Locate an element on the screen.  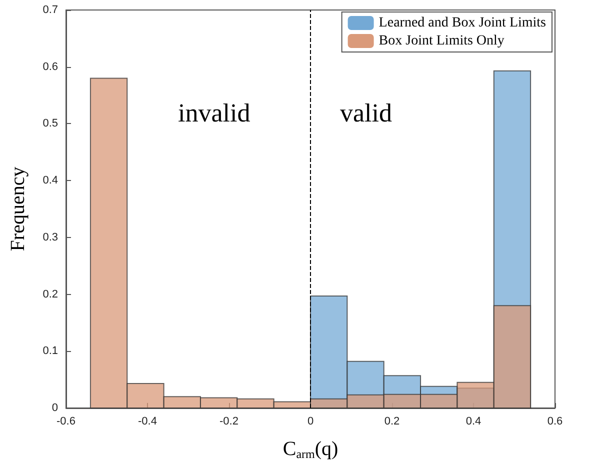
x-tick-label: 0.2 is located at coordinates (392, 422).